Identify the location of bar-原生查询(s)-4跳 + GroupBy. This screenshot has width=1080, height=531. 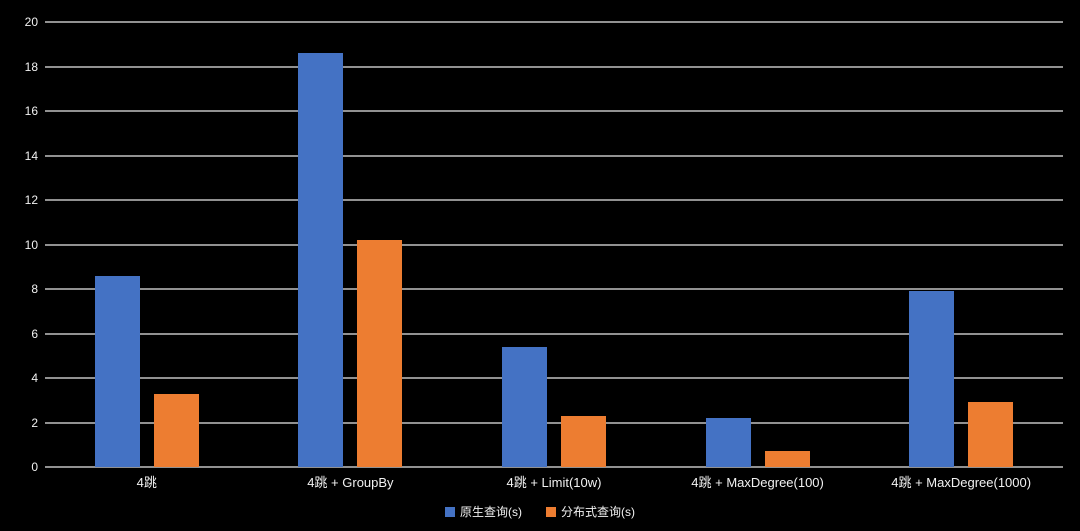
(321, 260).